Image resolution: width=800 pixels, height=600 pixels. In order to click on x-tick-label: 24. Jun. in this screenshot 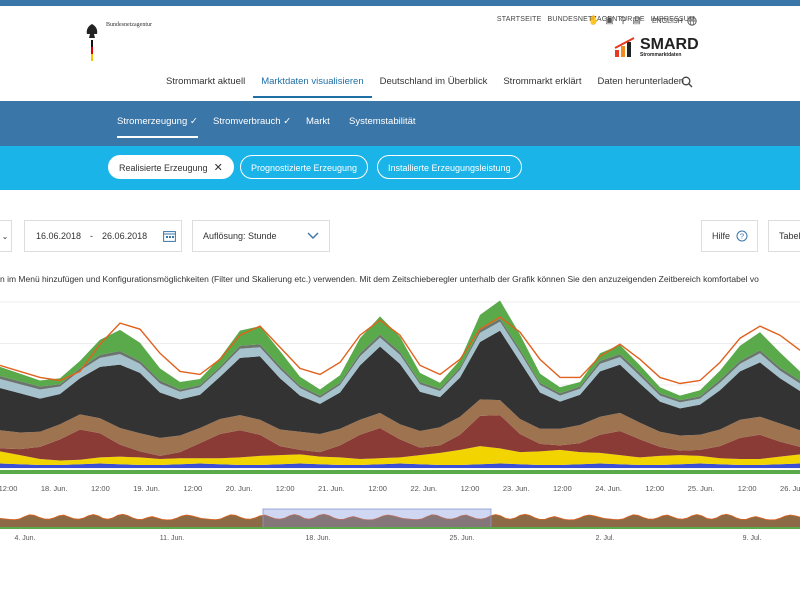, I will do `click(608, 488)`.